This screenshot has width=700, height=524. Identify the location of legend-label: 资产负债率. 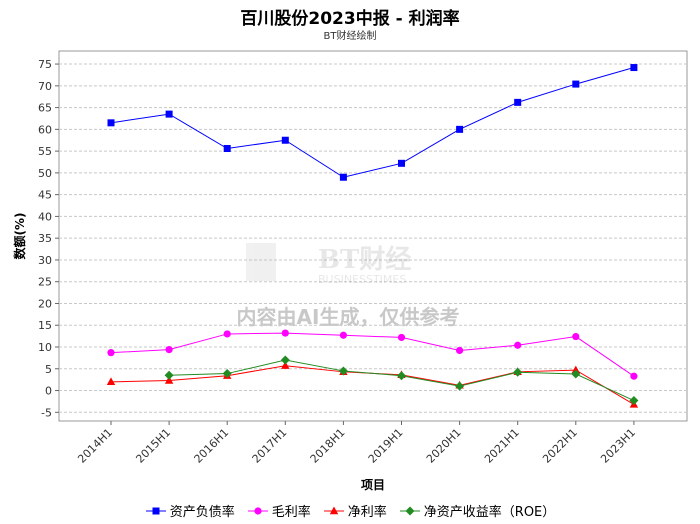
(202, 512).